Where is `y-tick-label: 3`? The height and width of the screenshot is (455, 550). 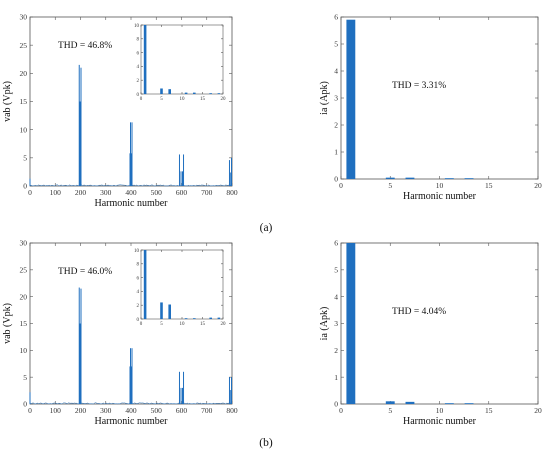 y-tick-label: 3 is located at coordinates (336, 323).